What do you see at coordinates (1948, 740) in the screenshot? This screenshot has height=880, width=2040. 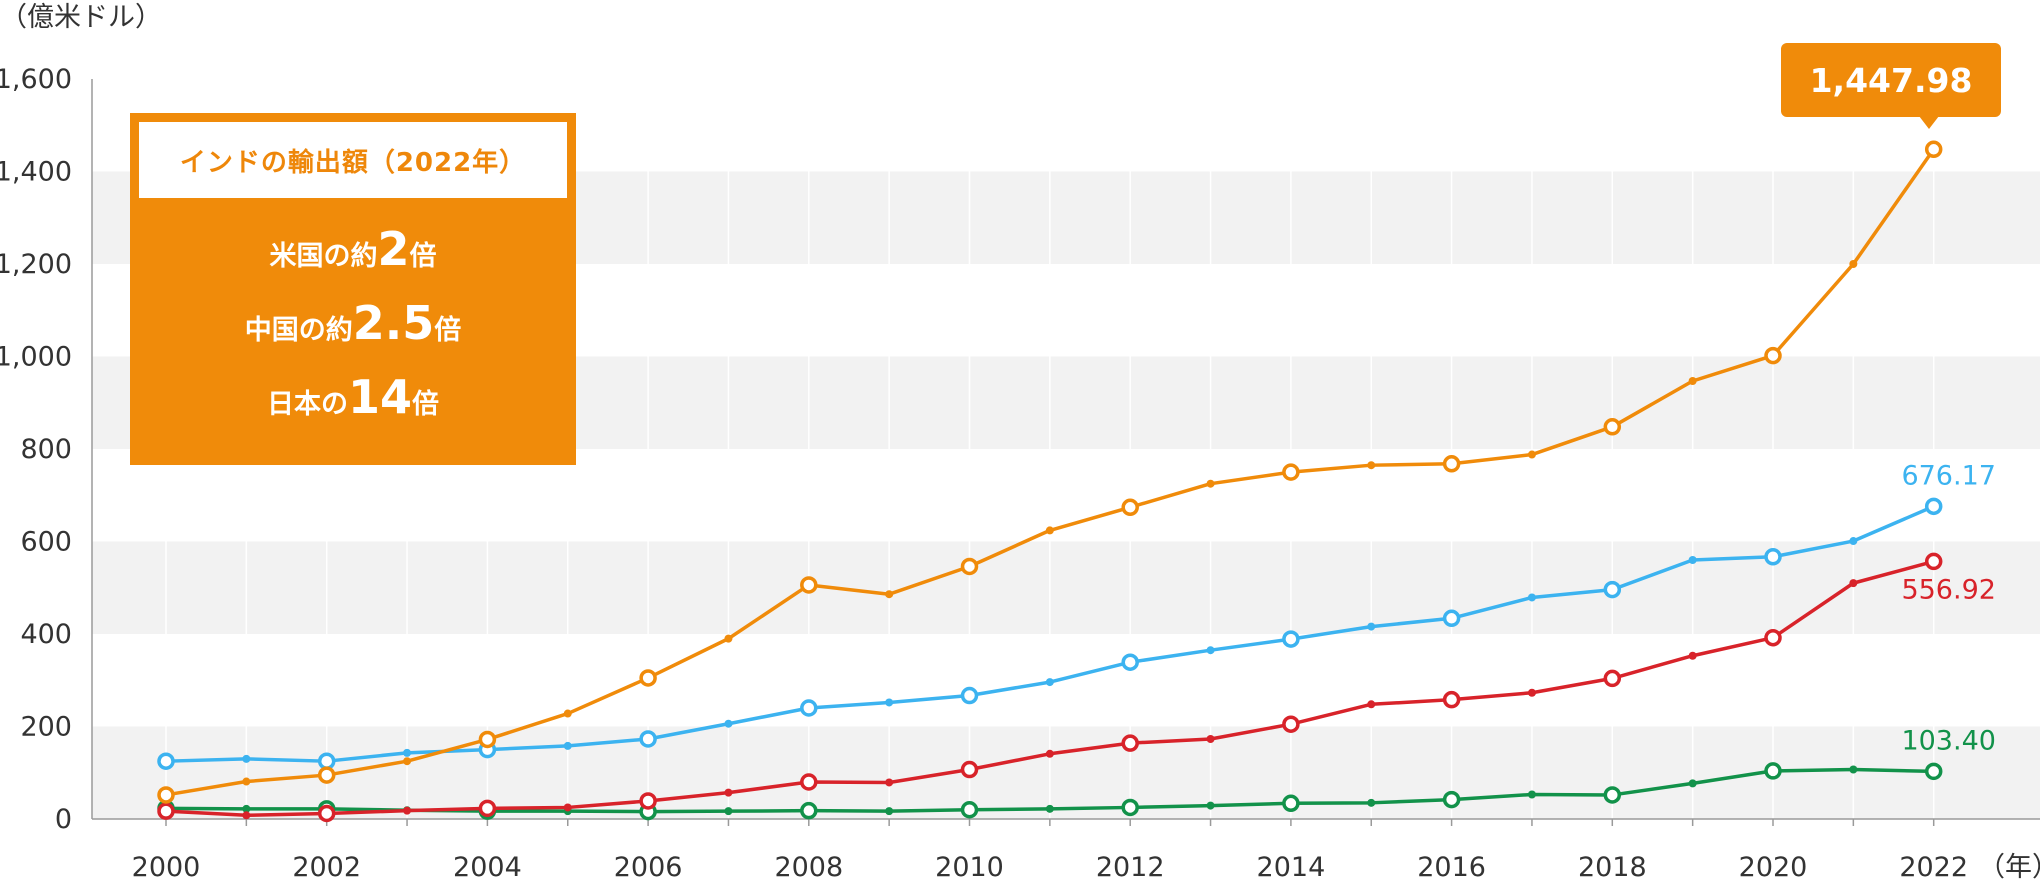 I see `series-end-value-label: 103.40` at bounding box center [1948, 740].